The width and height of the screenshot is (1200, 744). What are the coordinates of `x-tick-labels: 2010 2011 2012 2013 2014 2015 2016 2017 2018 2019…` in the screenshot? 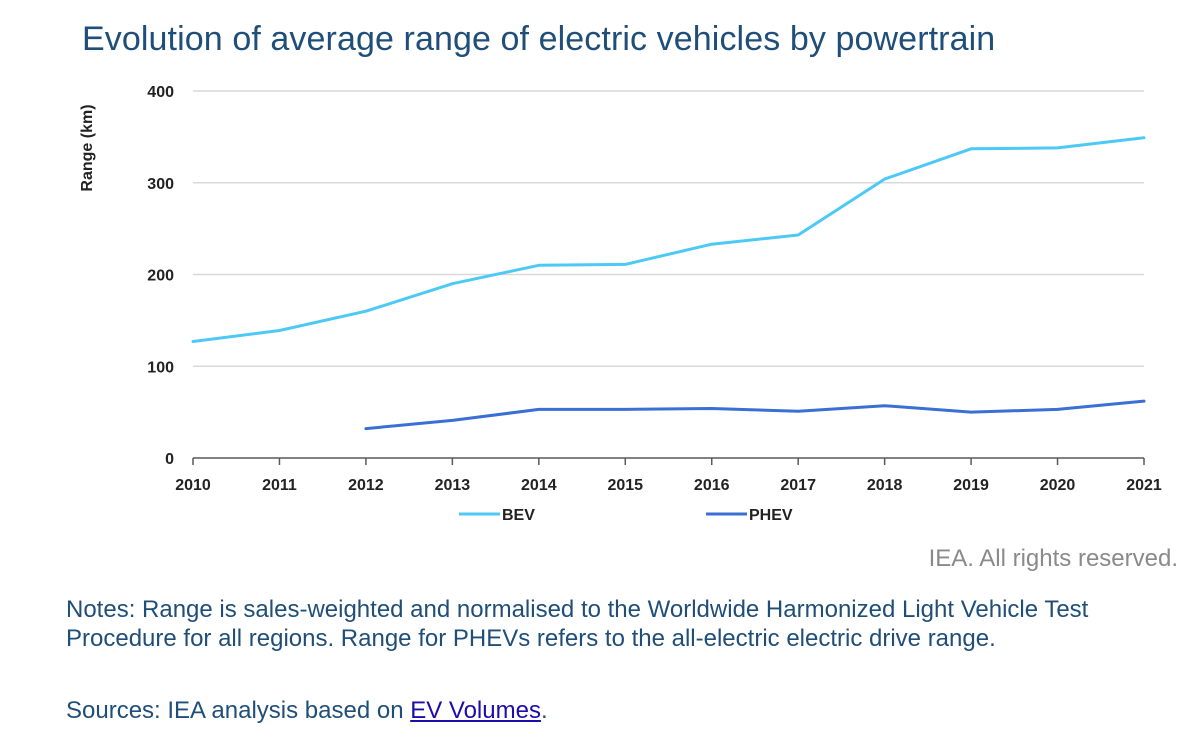 It's located at (668, 485).